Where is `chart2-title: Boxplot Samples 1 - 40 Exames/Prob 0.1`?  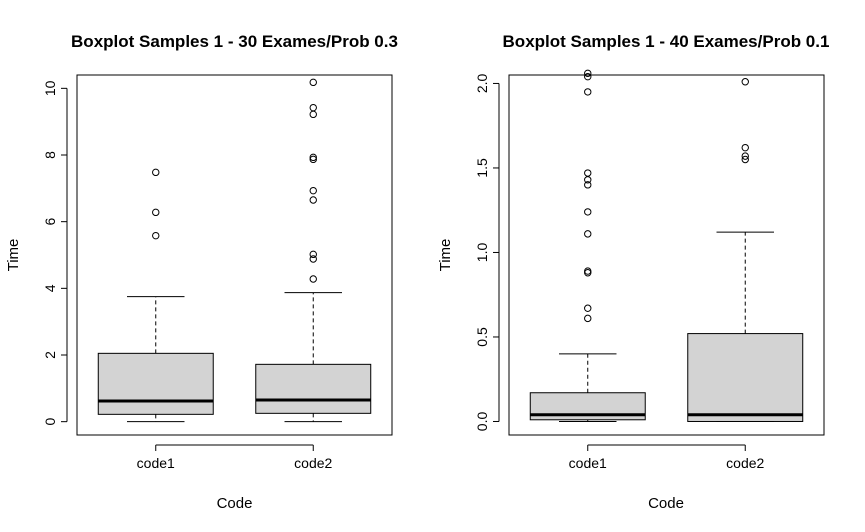
chart2-title: Boxplot Samples 1 - 40 Exames/Prob 0.1 is located at coordinates (666, 41).